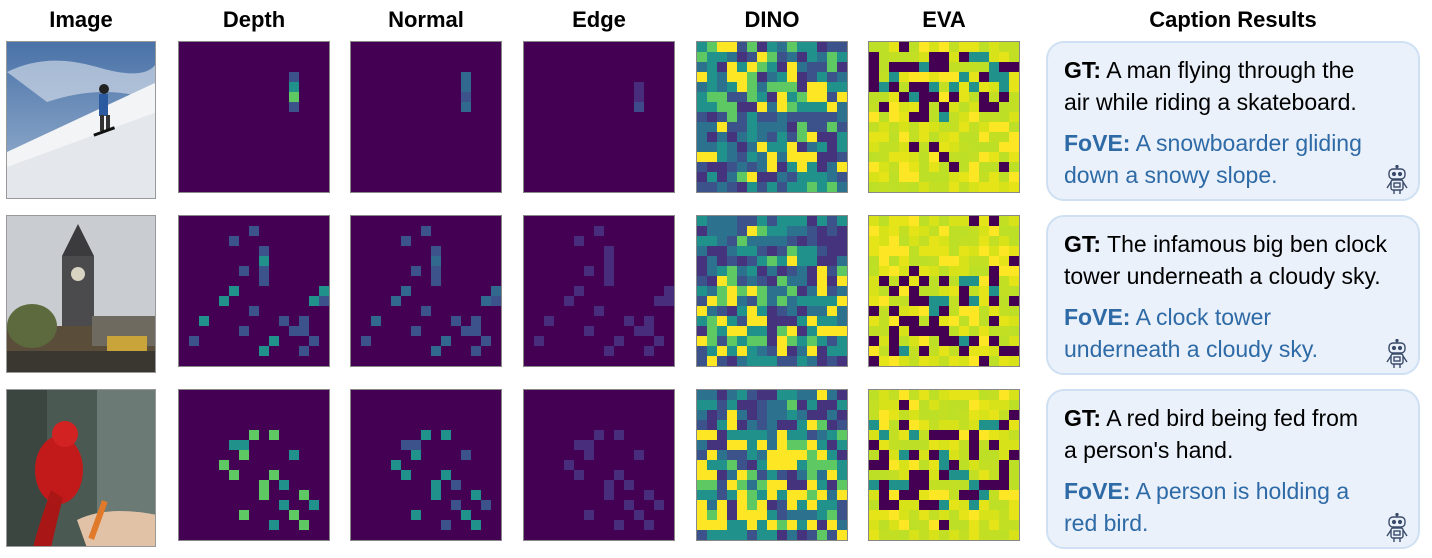 This screenshot has width=1432, height=558. I want to click on edge-map-row-2-svg, so click(604, 291).